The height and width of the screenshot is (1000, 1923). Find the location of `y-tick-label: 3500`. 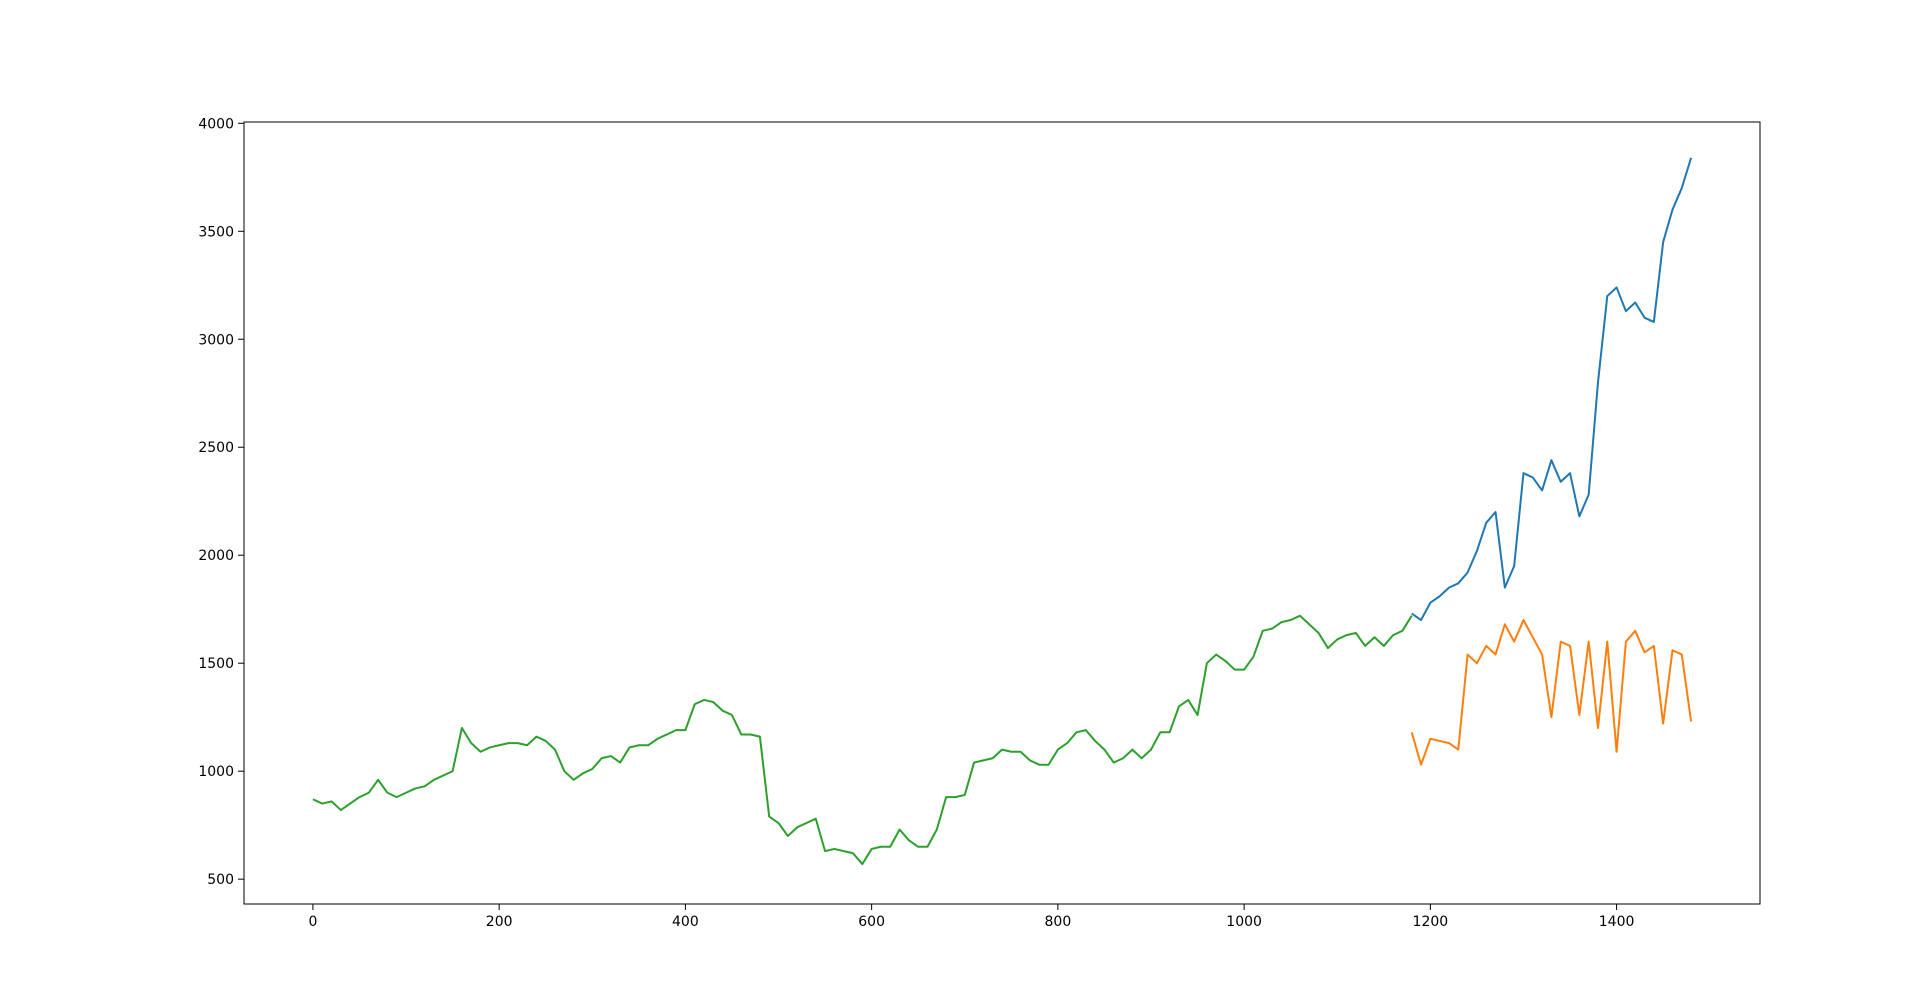

y-tick-label: 3500 is located at coordinates (216, 232).